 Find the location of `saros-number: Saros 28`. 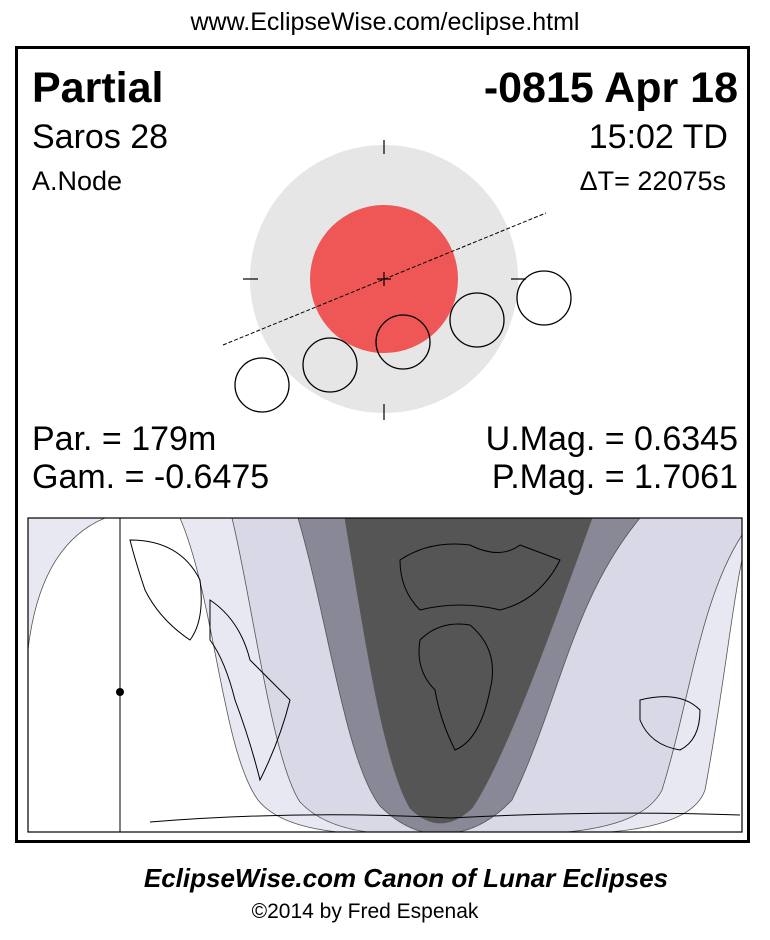

saros-number: Saros 28 is located at coordinates (100, 137).